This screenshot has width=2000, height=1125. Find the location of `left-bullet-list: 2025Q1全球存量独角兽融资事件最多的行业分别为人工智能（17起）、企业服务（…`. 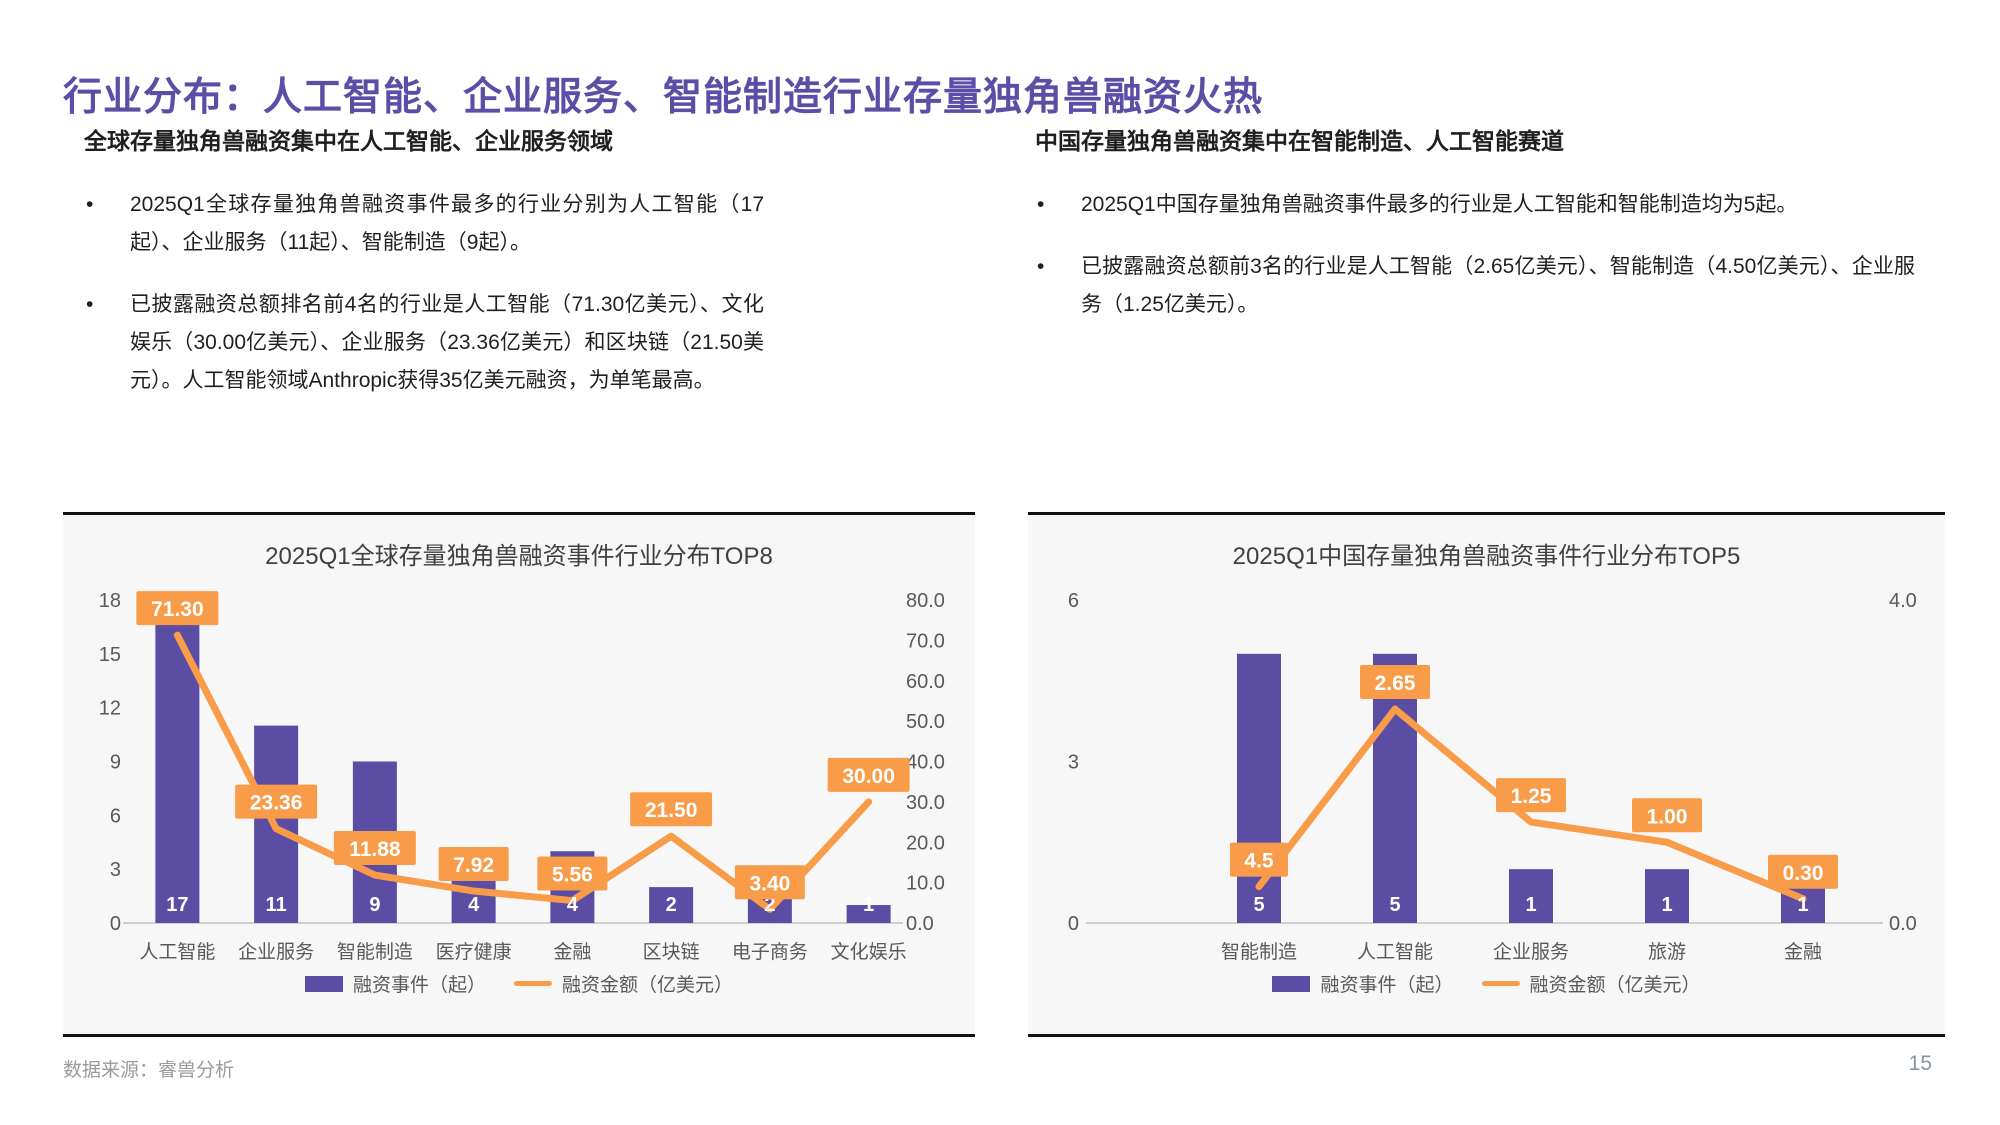

left-bullet-list: 2025Q1全球存量独角兽融资事件最多的行业分别为人工智能（17起）、企业服务（… is located at coordinates (424, 293).